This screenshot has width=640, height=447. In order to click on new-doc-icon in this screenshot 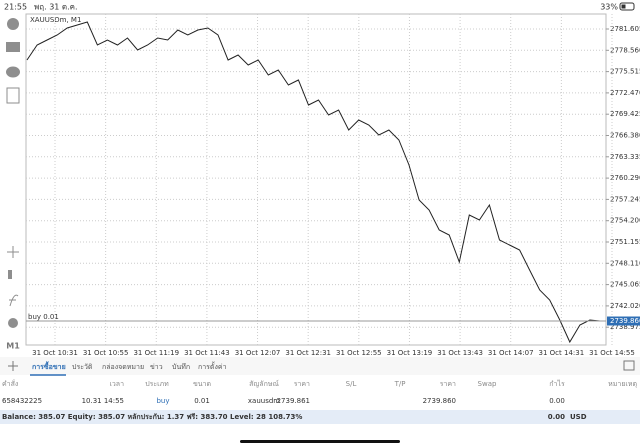, I will do `click(13, 95)`.